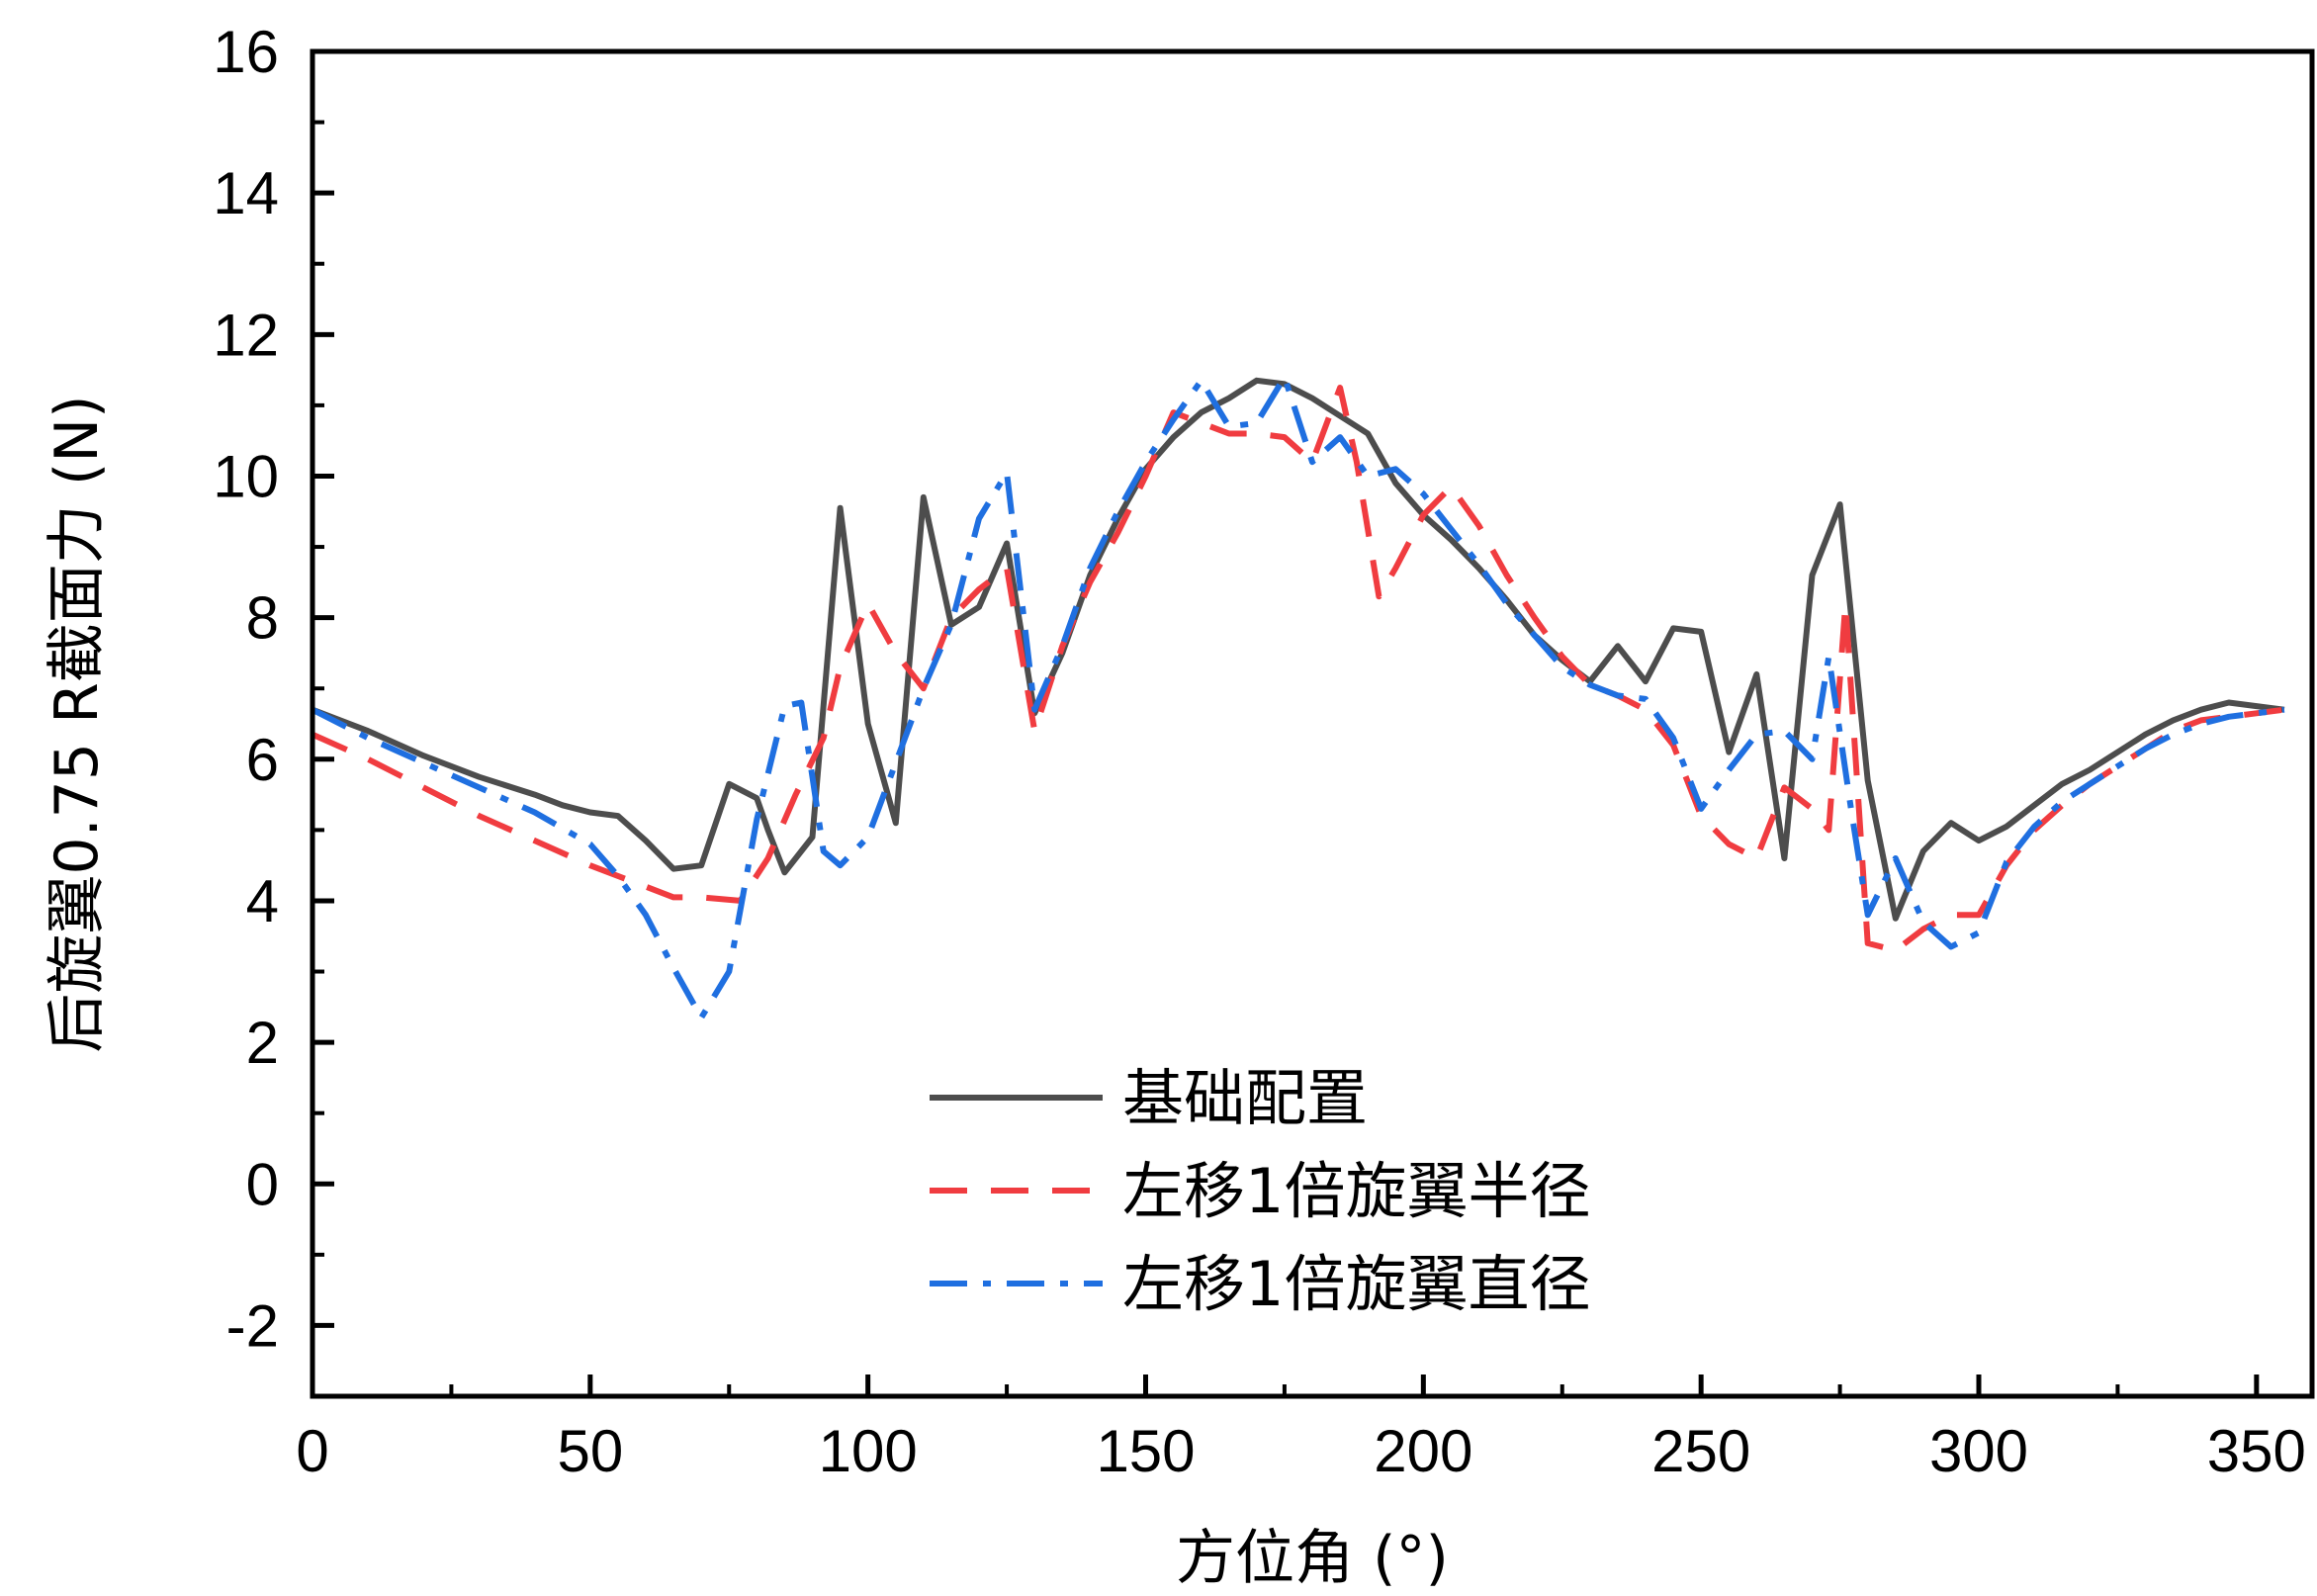  Describe the element at coordinates (77, 723) in the screenshot. I see `y-axis-label: 后旋翼0.75 R截面力 (N)` at that location.